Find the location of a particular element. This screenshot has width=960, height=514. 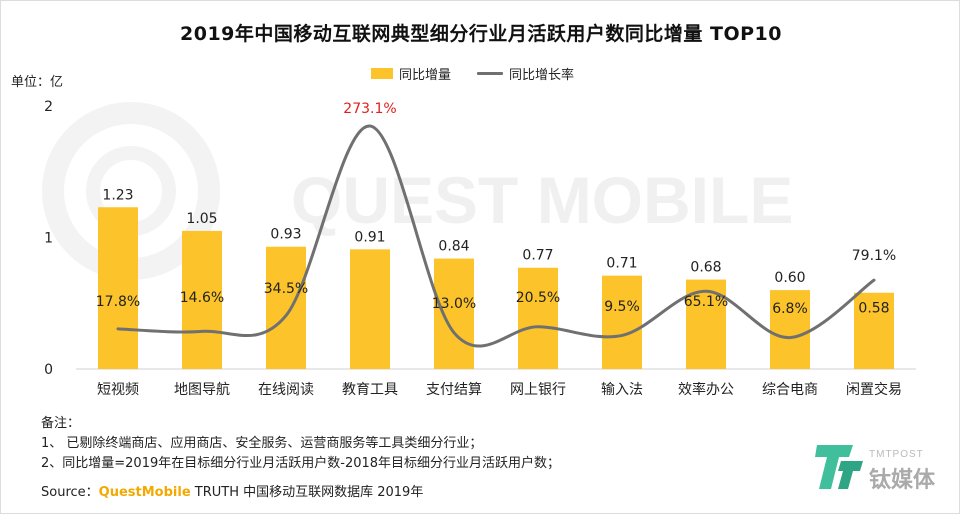

notes-item-1: 1、 已剔除终端商店、应用商店、安全服务、运营商服务等工具类细分行业； is located at coordinates (262, 443).